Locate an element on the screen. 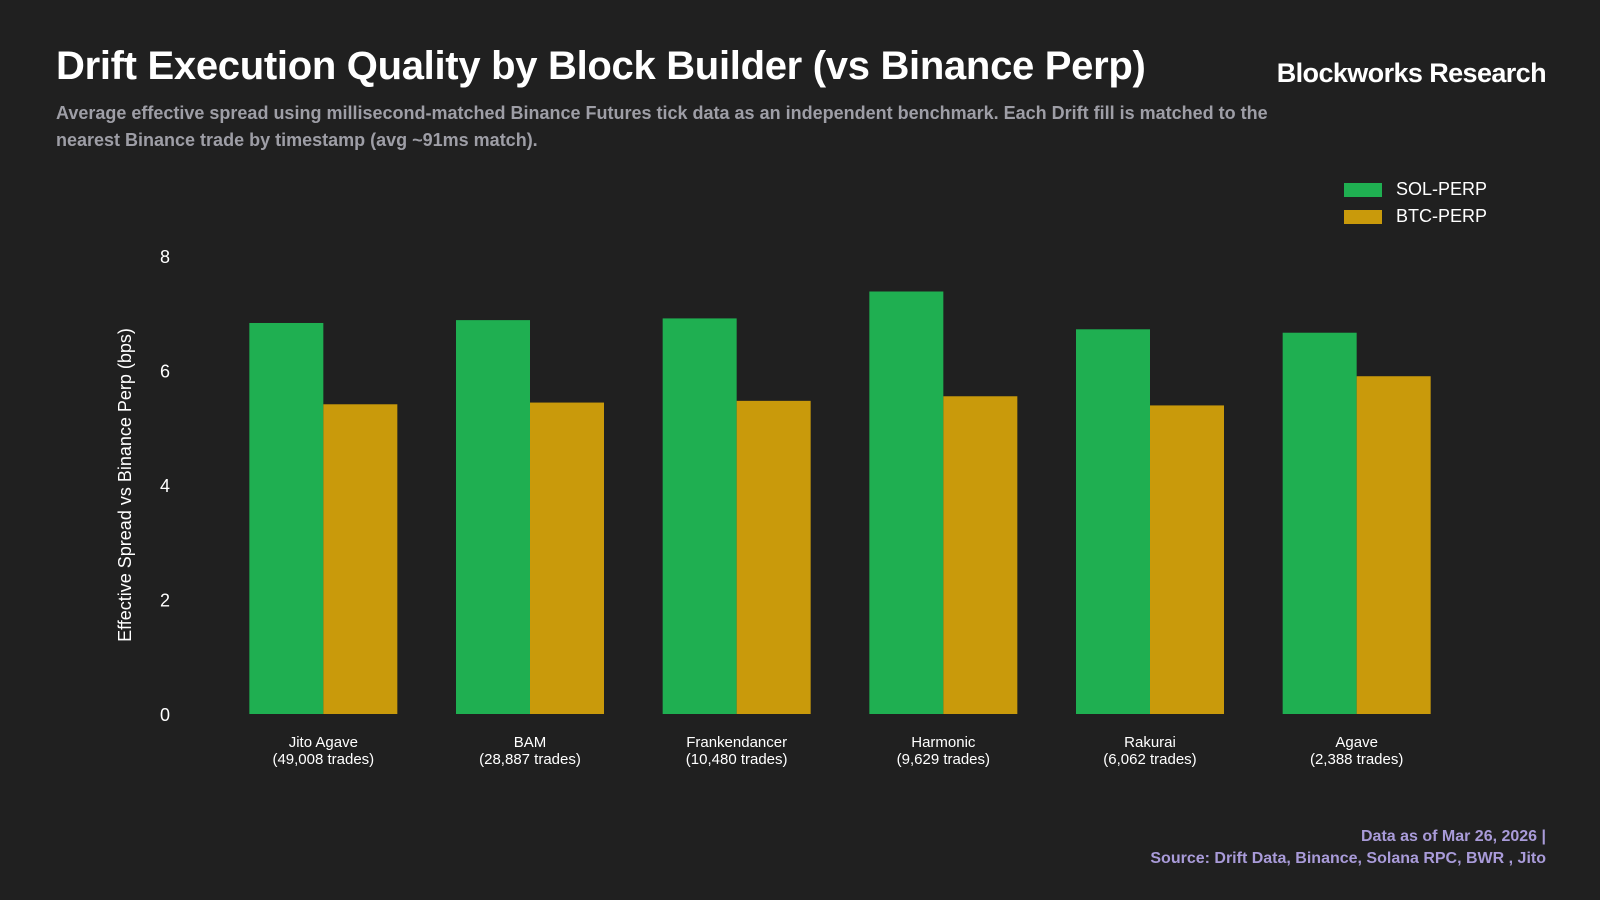 Image resolution: width=1600 pixels, height=900 pixels. bar-sol-perp-rakurai is located at coordinates (1113, 521).